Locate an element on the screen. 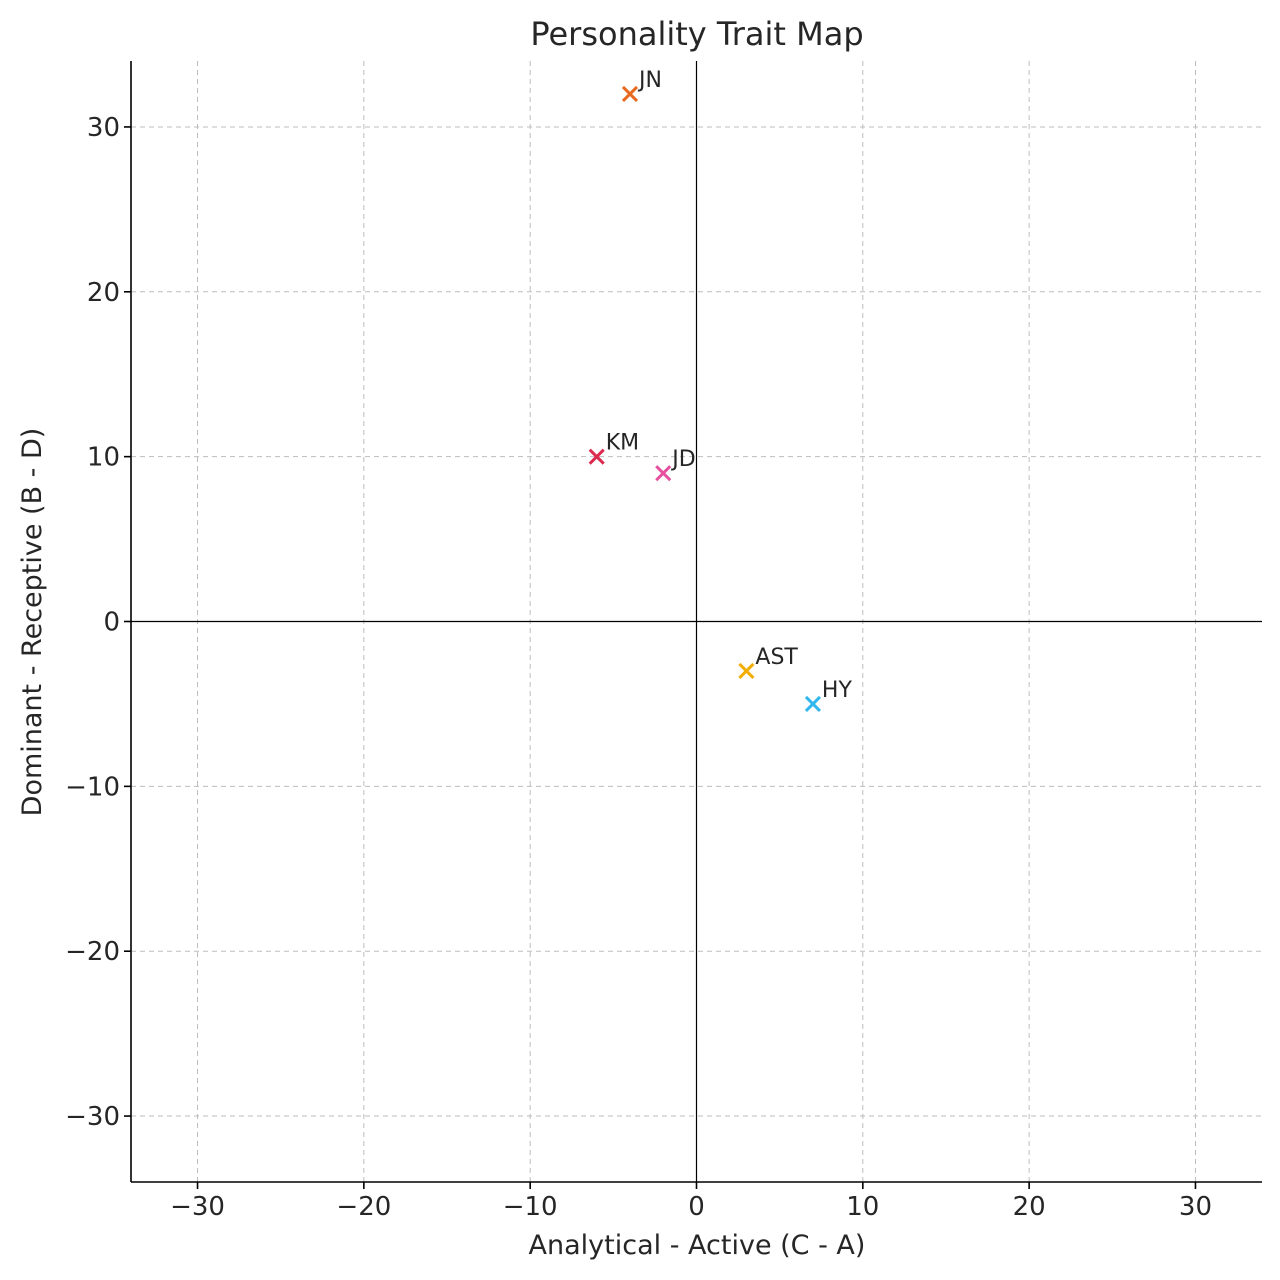  point-label: JN is located at coordinates (649, 80).